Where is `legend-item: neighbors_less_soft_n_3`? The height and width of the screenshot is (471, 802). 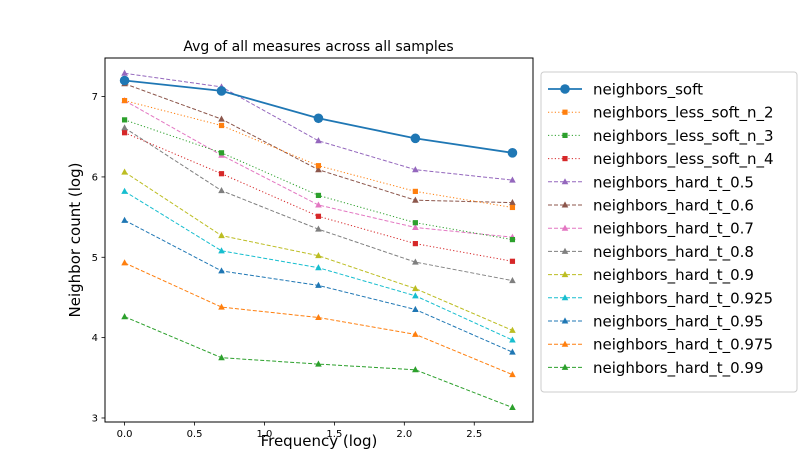 legend-item: neighbors_less_soft_n_3 is located at coordinates (661, 136).